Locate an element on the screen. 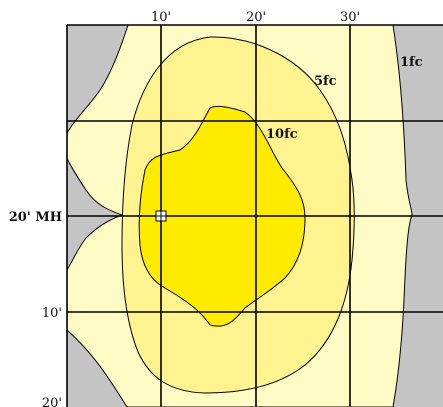  fixture-marker-icon is located at coordinates (161, 216).